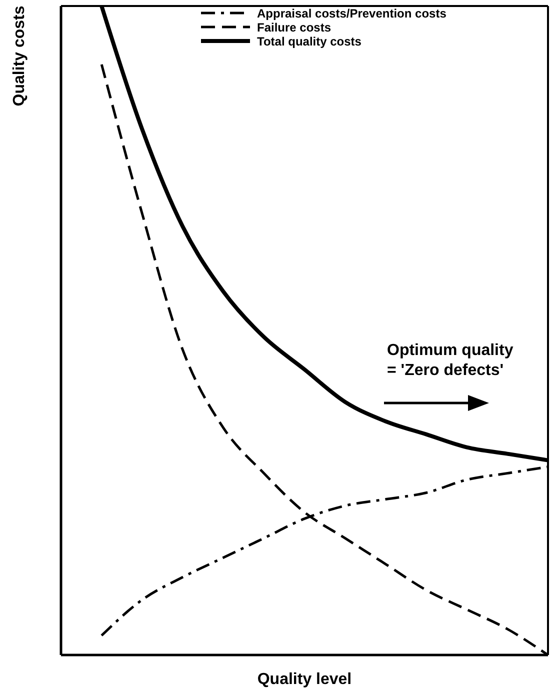 The height and width of the screenshot is (693, 554). Describe the element at coordinates (304, 679) in the screenshot. I see `x-axis-title: Quality level` at that location.